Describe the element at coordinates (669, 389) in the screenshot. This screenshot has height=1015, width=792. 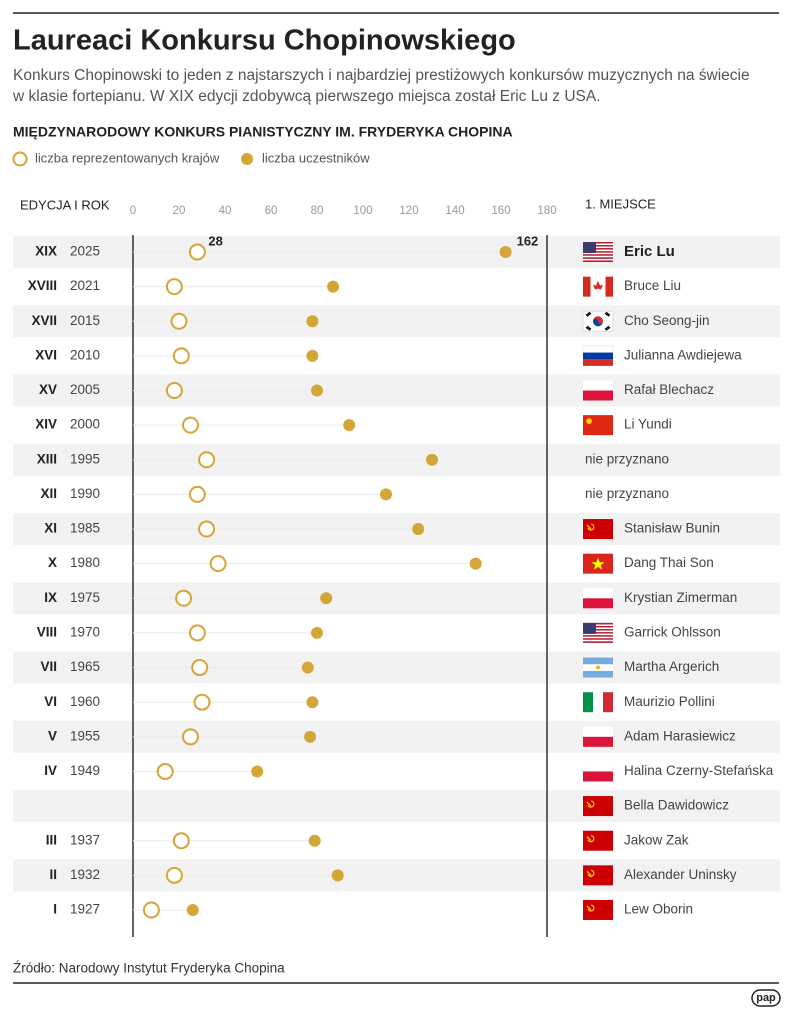
I see `winner-name: Rafał Blechacz` at that location.